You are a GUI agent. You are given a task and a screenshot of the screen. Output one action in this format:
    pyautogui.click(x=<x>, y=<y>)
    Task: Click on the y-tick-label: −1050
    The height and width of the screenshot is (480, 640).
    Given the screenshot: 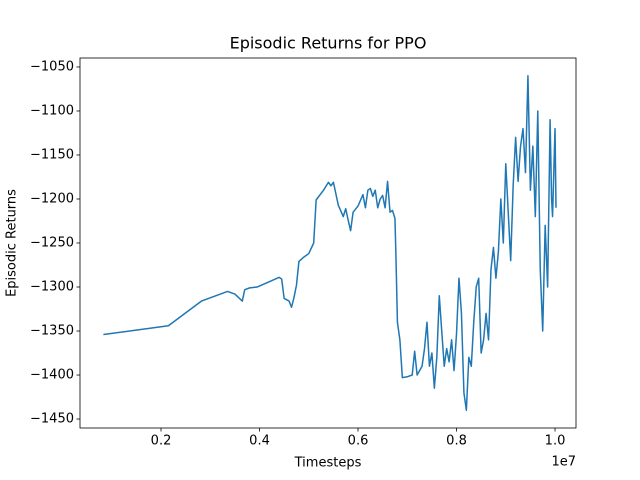 What is the action you would take?
    pyautogui.click(x=52, y=66)
    